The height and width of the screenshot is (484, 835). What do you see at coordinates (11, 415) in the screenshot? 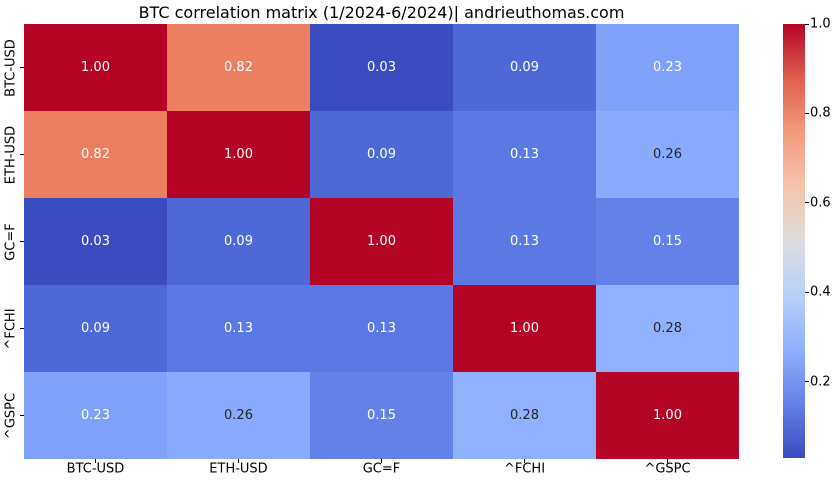
I see `y-tick-label-^GSPC: ^GSPC` at bounding box center [11, 415].